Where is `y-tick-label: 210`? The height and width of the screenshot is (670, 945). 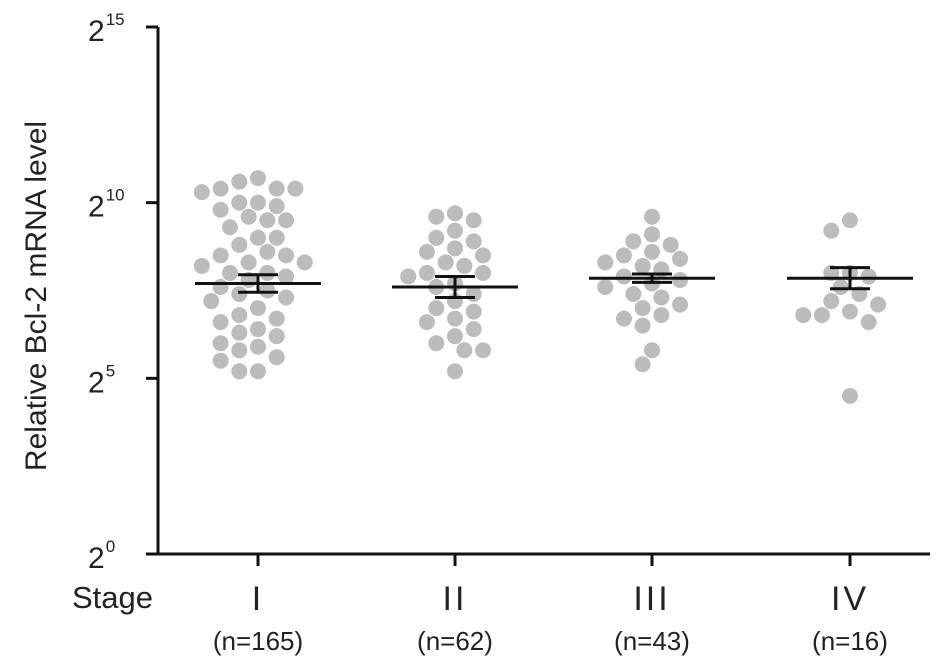
y-tick-label: 210 is located at coordinates (106, 205).